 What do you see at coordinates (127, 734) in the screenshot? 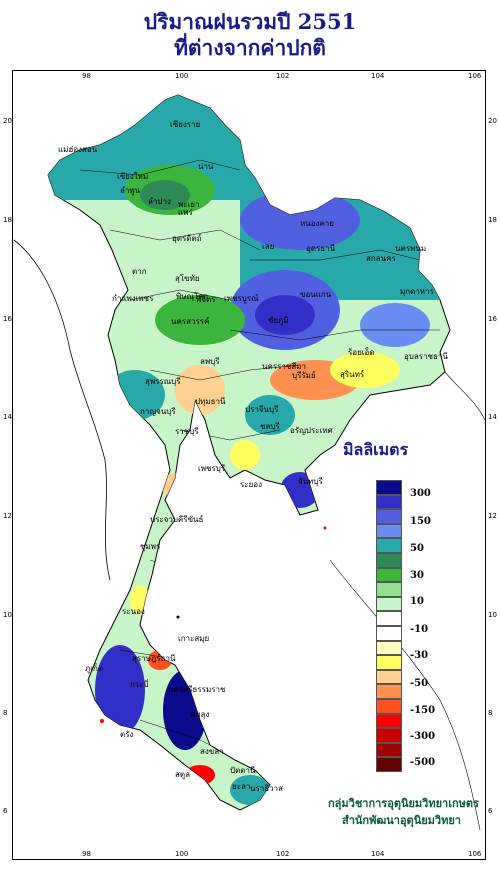
I see `place-label: ตรัง` at bounding box center [127, 734].